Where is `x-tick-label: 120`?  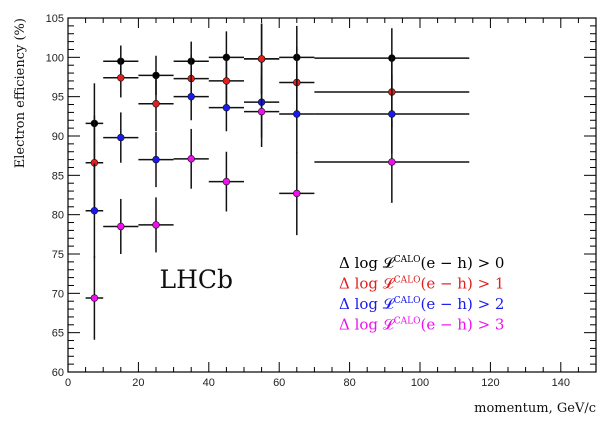 x-tick-label: 120 is located at coordinates (490, 383).